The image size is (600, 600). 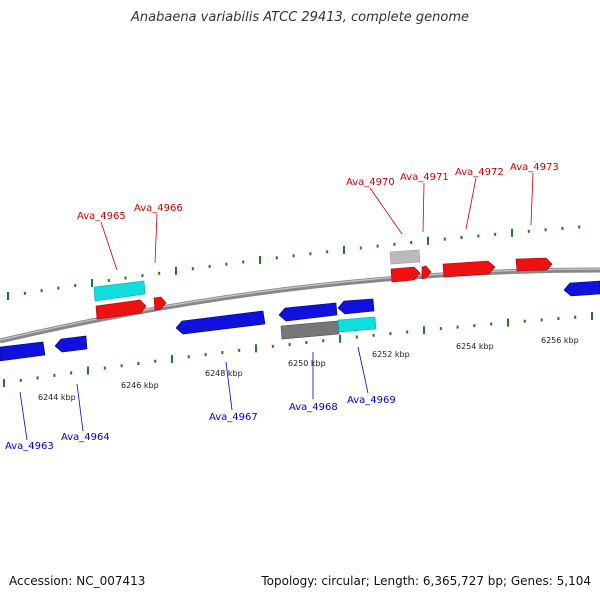 I want to click on forward-strand-features, so click(x=323, y=284).